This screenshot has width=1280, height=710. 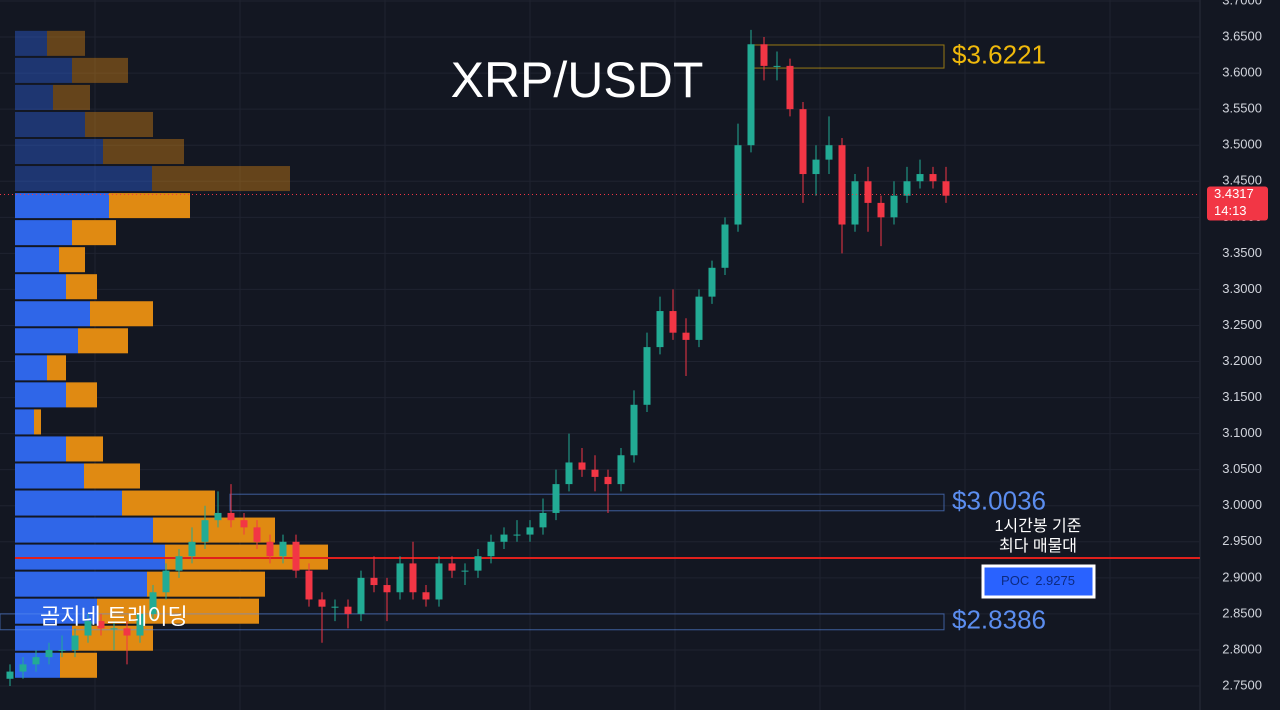 What do you see at coordinates (1015, 580) in the screenshot?
I see `poc-label-name: POC` at bounding box center [1015, 580].